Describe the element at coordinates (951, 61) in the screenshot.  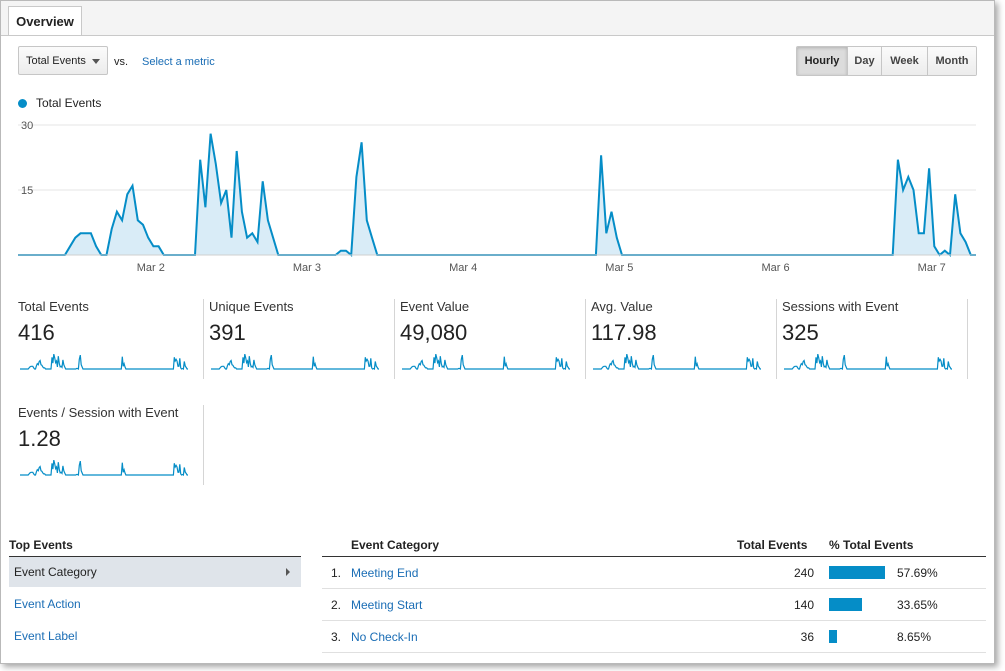
I see `month-button: Month` at that location.